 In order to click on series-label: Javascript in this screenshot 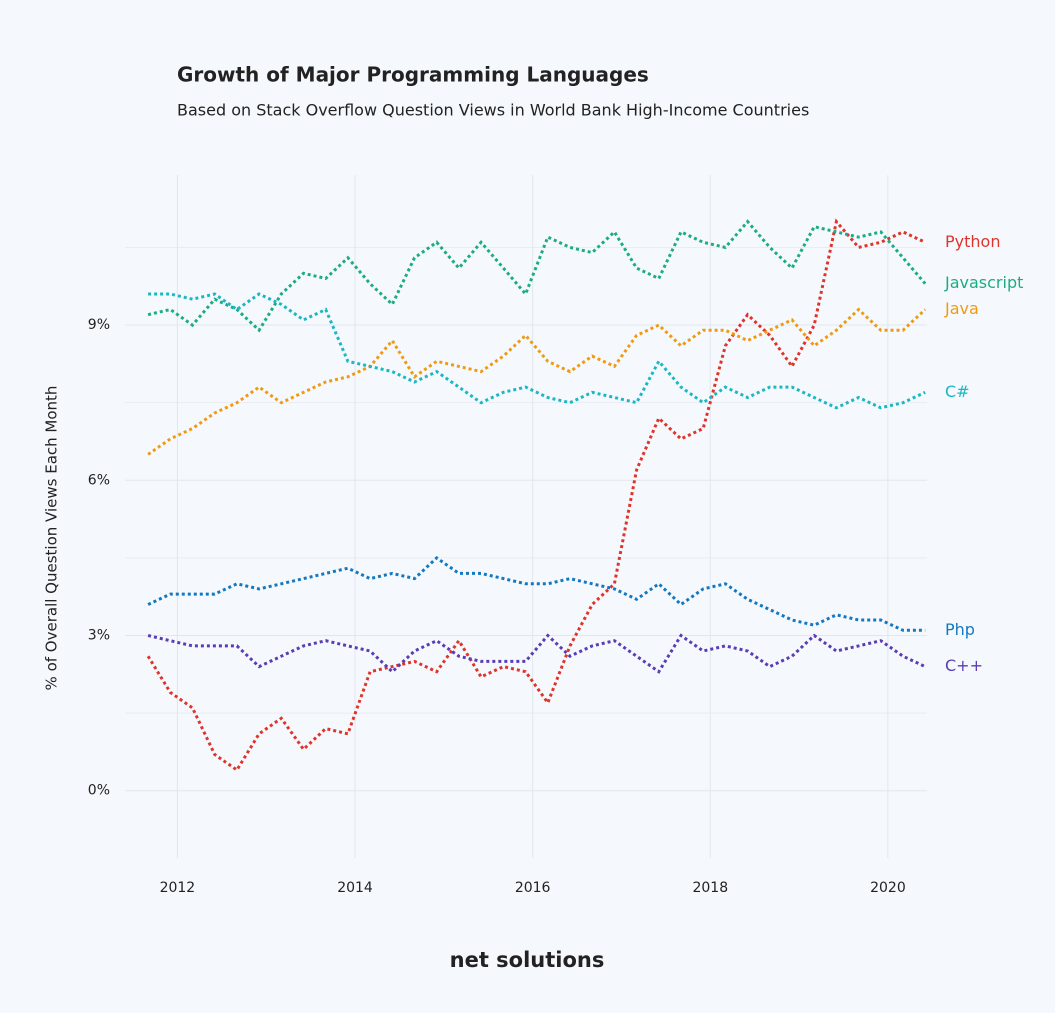, I will do `click(983, 282)`.